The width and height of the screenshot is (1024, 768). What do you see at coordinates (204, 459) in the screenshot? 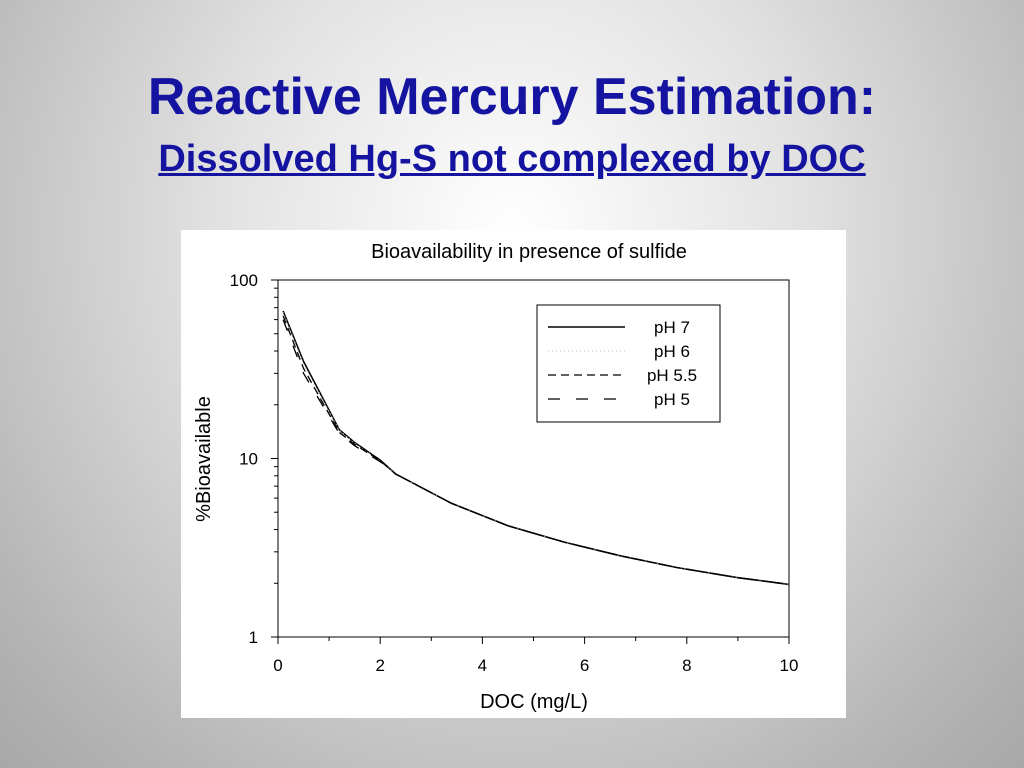
I see `y-axis-label: %Bioavailable` at bounding box center [204, 459].